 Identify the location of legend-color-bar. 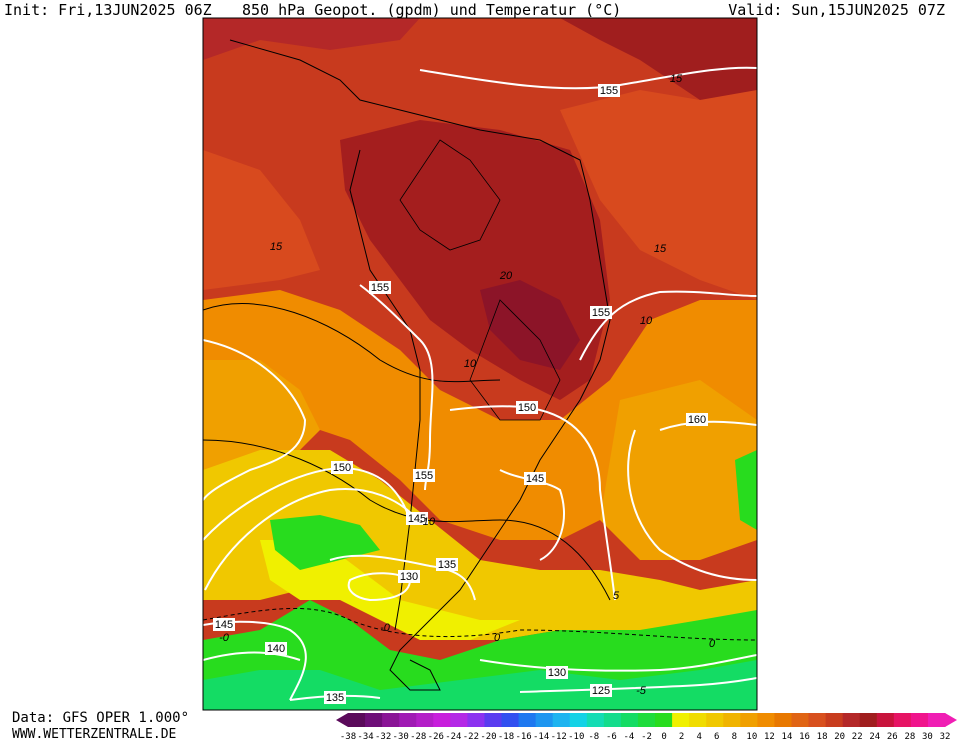
(646, 720).